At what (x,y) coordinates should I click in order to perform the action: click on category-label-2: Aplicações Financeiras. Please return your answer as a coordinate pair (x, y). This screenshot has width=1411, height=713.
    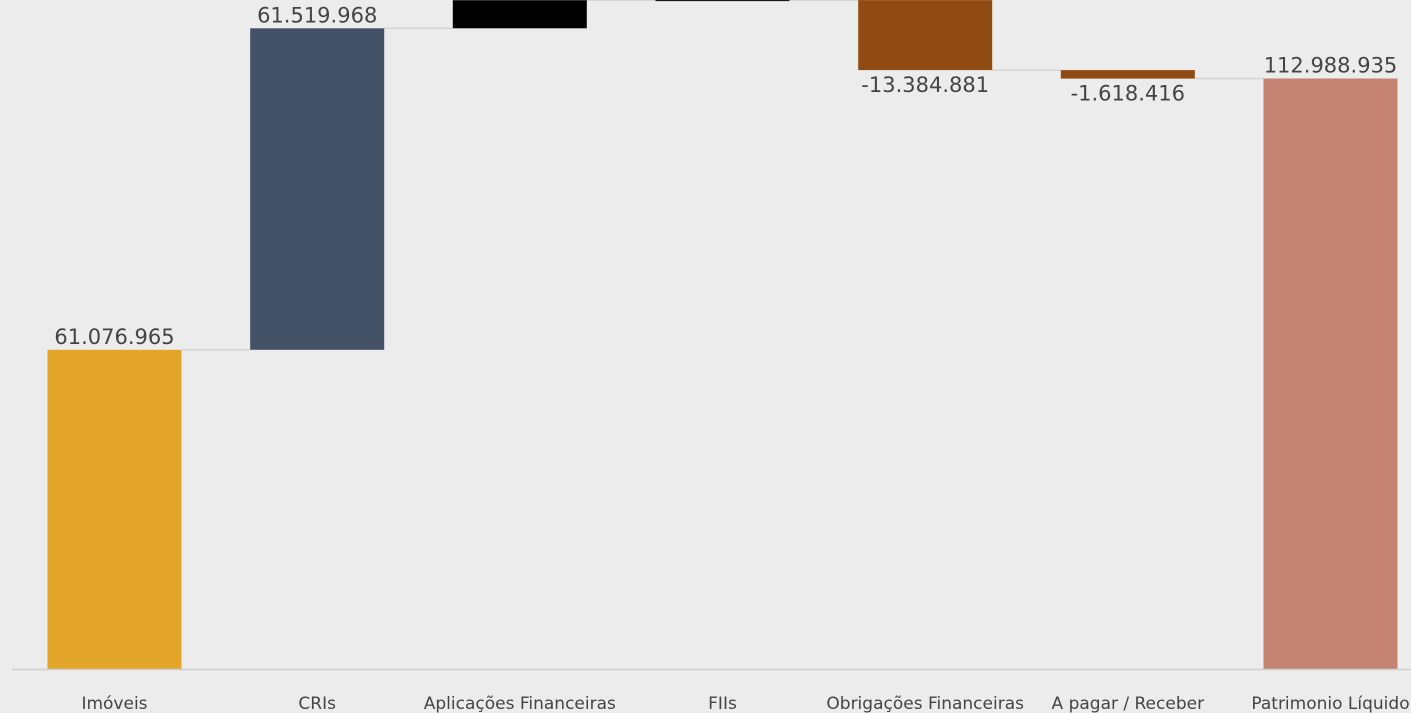
    Looking at the image, I should click on (520, 703).